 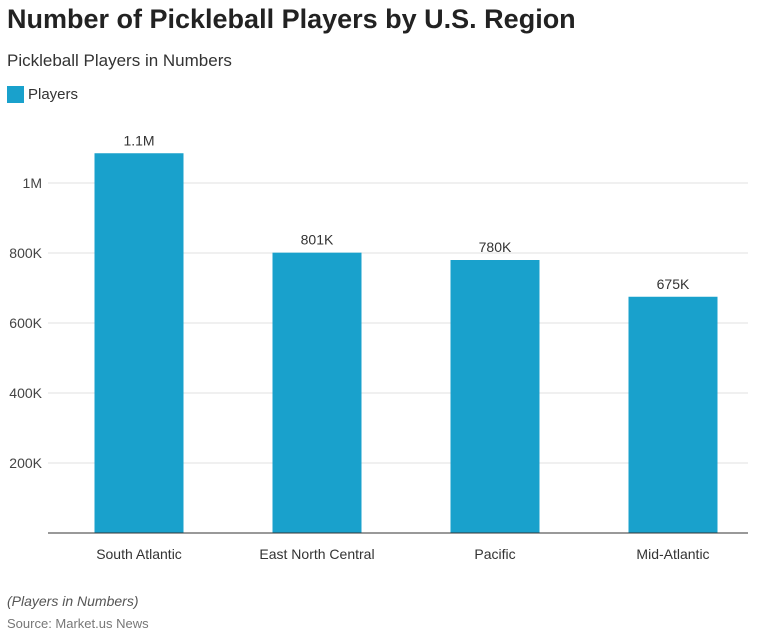 What do you see at coordinates (672, 554) in the screenshot?
I see `x-tick-label: Mid-Atlantic` at bounding box center [672, 554].